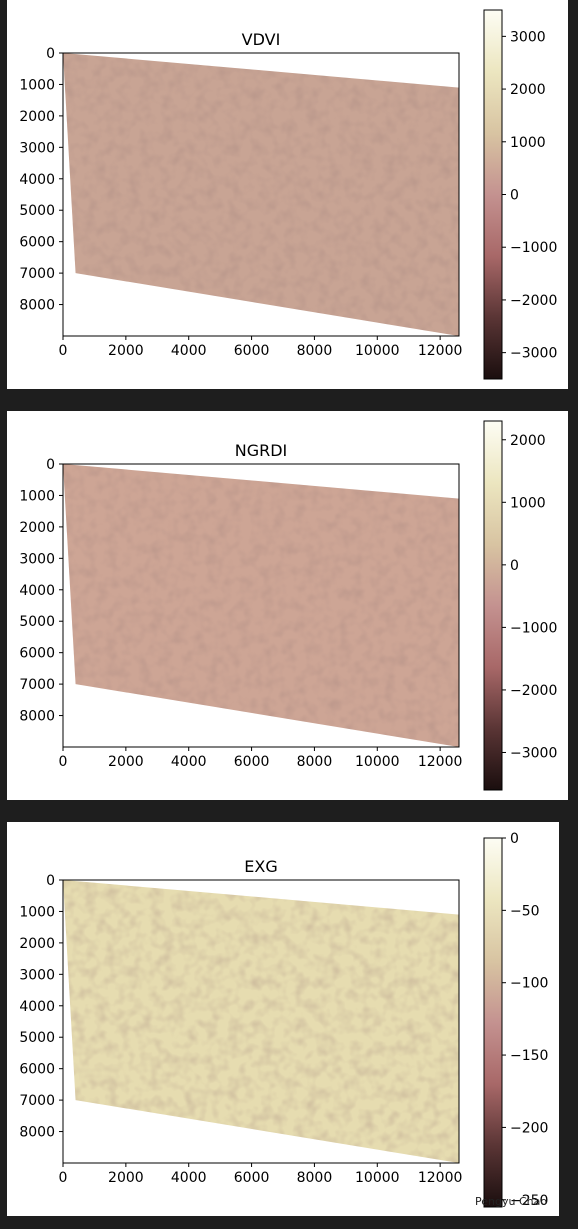 The width and height of the screenshot is (578, 1229). Describe the element at coordinates (261, 450) in the screenshot. I see `chart-title: NGRDI` at that location.